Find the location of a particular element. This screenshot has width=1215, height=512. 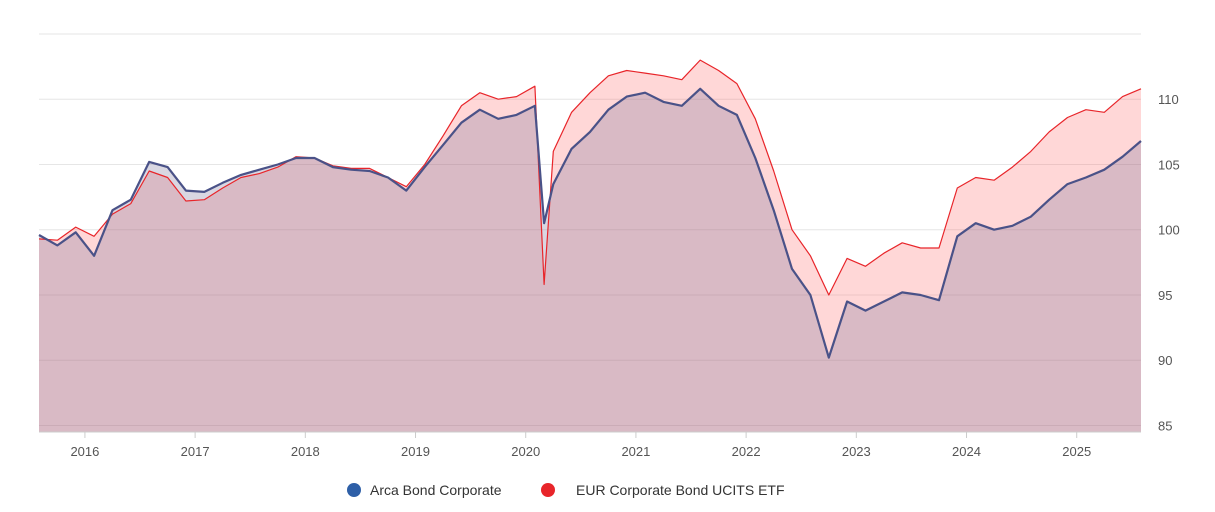

x-tick-label-2022: 2022 is located at coordinates (746, 451).